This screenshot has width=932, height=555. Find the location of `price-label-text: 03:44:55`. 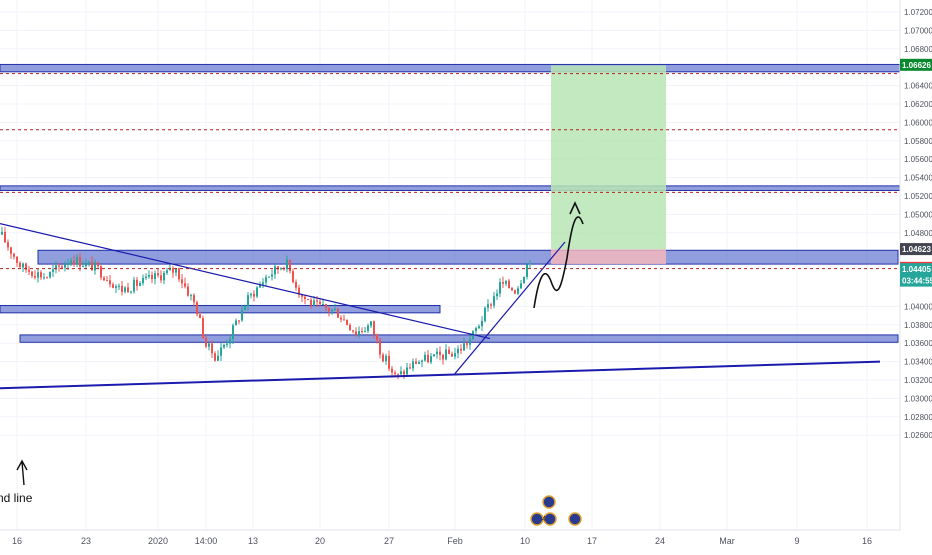

price-label-text: 03:44:55 is located at coordinates (917, 281).